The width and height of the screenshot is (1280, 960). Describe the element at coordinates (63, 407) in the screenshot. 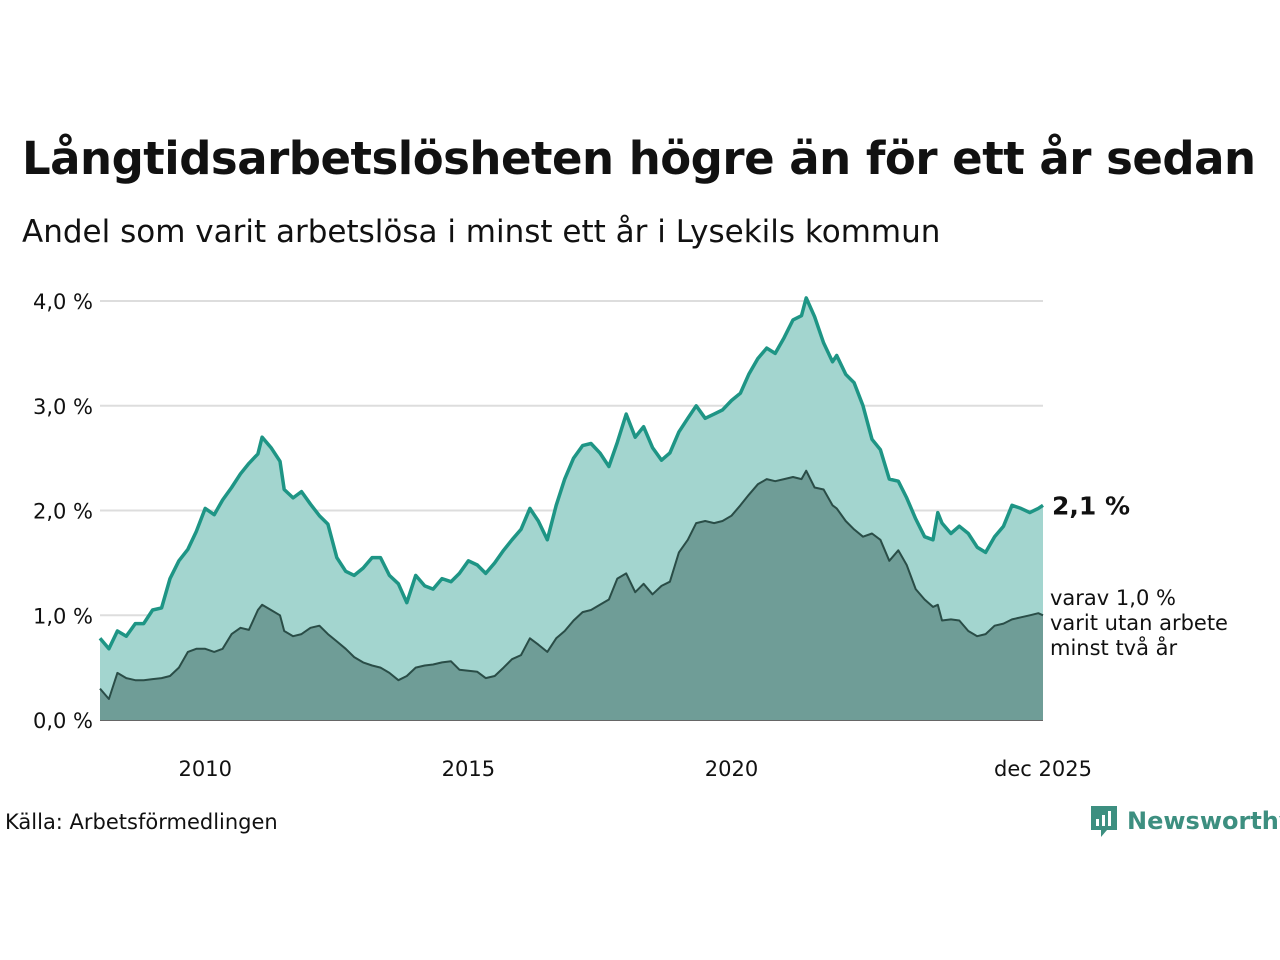

I see `y-tick-label: 3,0 %` at that location.